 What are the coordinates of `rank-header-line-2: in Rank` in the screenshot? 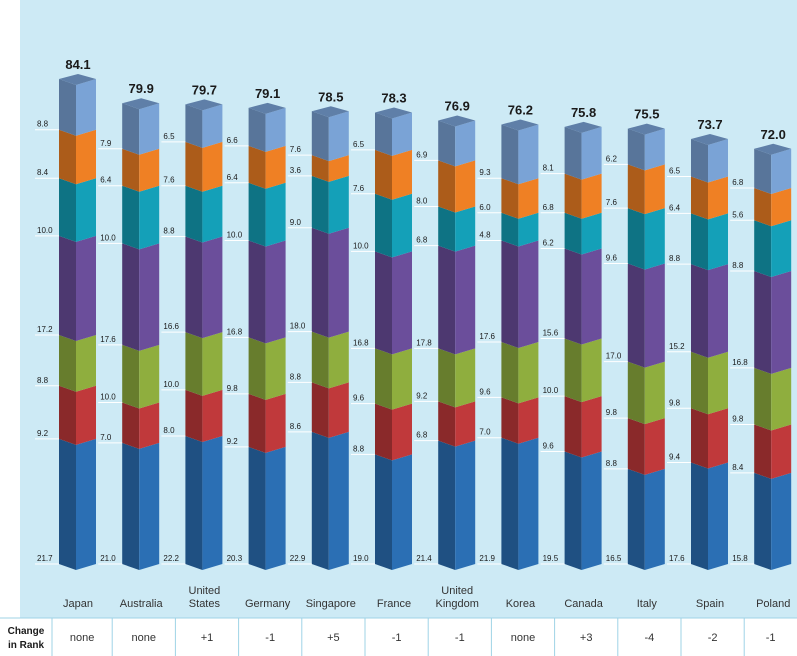 It's located at (26, 645).